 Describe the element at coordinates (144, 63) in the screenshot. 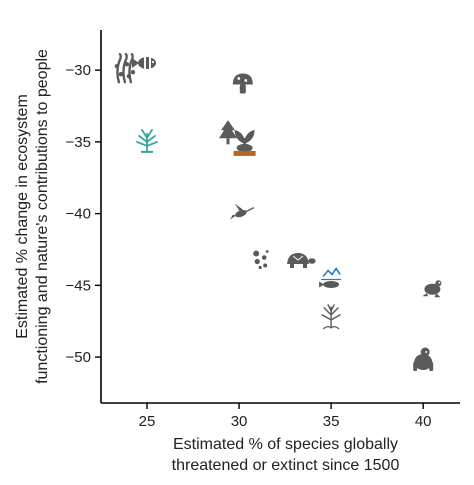

I see `fish-icon` at that location.